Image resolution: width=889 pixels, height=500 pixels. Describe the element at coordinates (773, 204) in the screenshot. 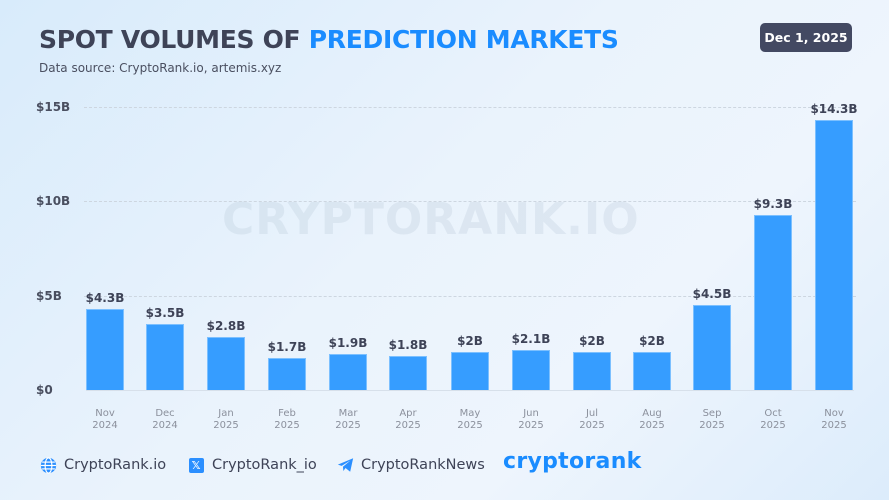

I see `bar-value-label: $9.3B` at that location.